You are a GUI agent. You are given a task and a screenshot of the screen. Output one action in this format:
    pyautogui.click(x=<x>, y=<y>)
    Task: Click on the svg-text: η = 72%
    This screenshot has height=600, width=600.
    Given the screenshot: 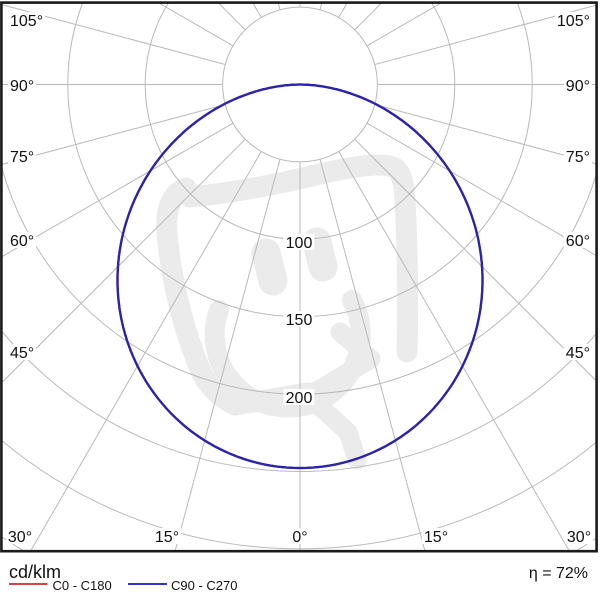 What is the action you would take?
    pyautogui.click(x=558, y=573)
    